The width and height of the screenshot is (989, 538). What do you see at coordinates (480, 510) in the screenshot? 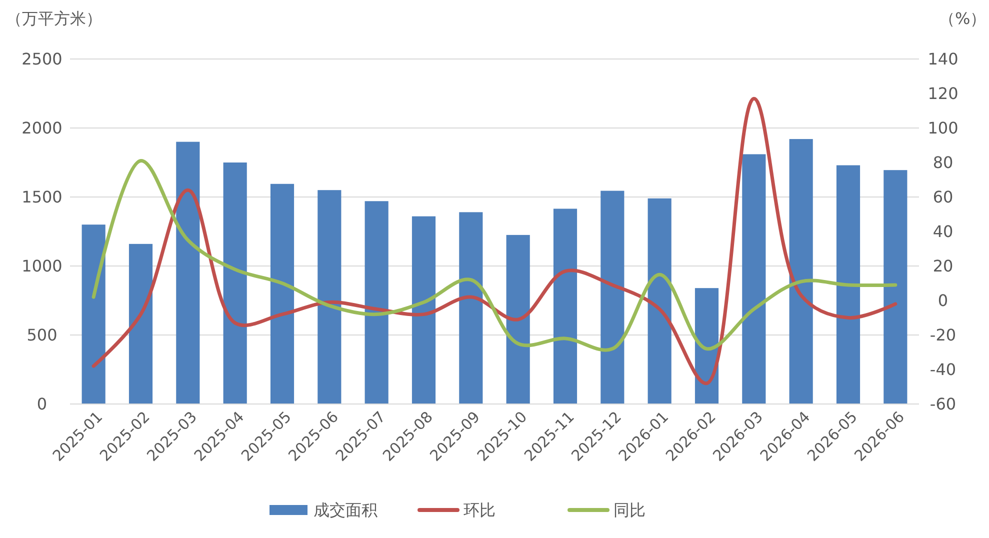
I see `legend-label: 环比` at bounding box center [480, 510].